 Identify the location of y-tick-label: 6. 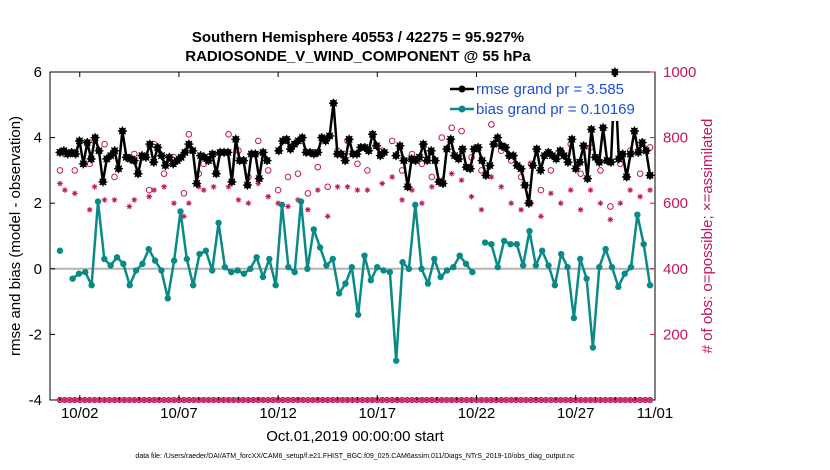
(38, 72).